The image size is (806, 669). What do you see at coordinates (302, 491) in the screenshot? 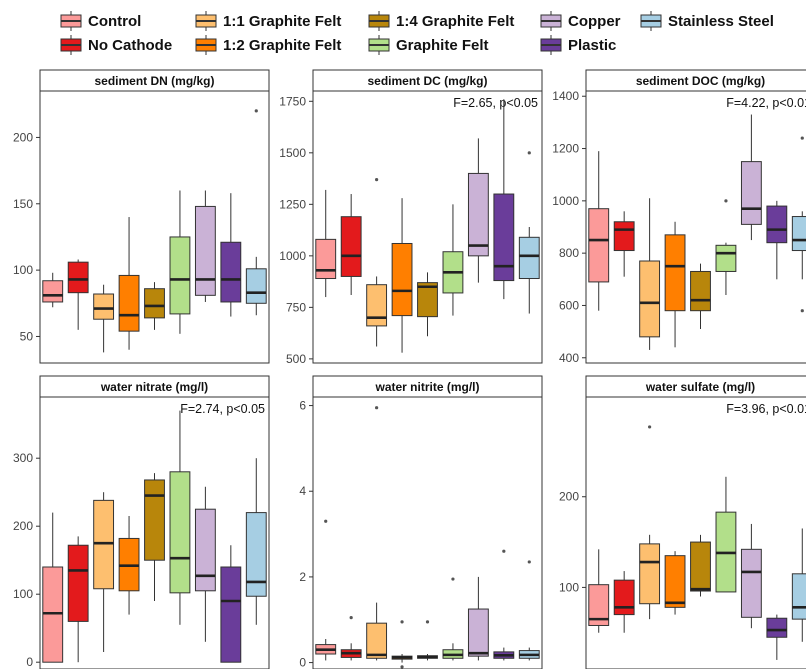
I see `y-tick-label: 4` at bounding box center [302, 491].